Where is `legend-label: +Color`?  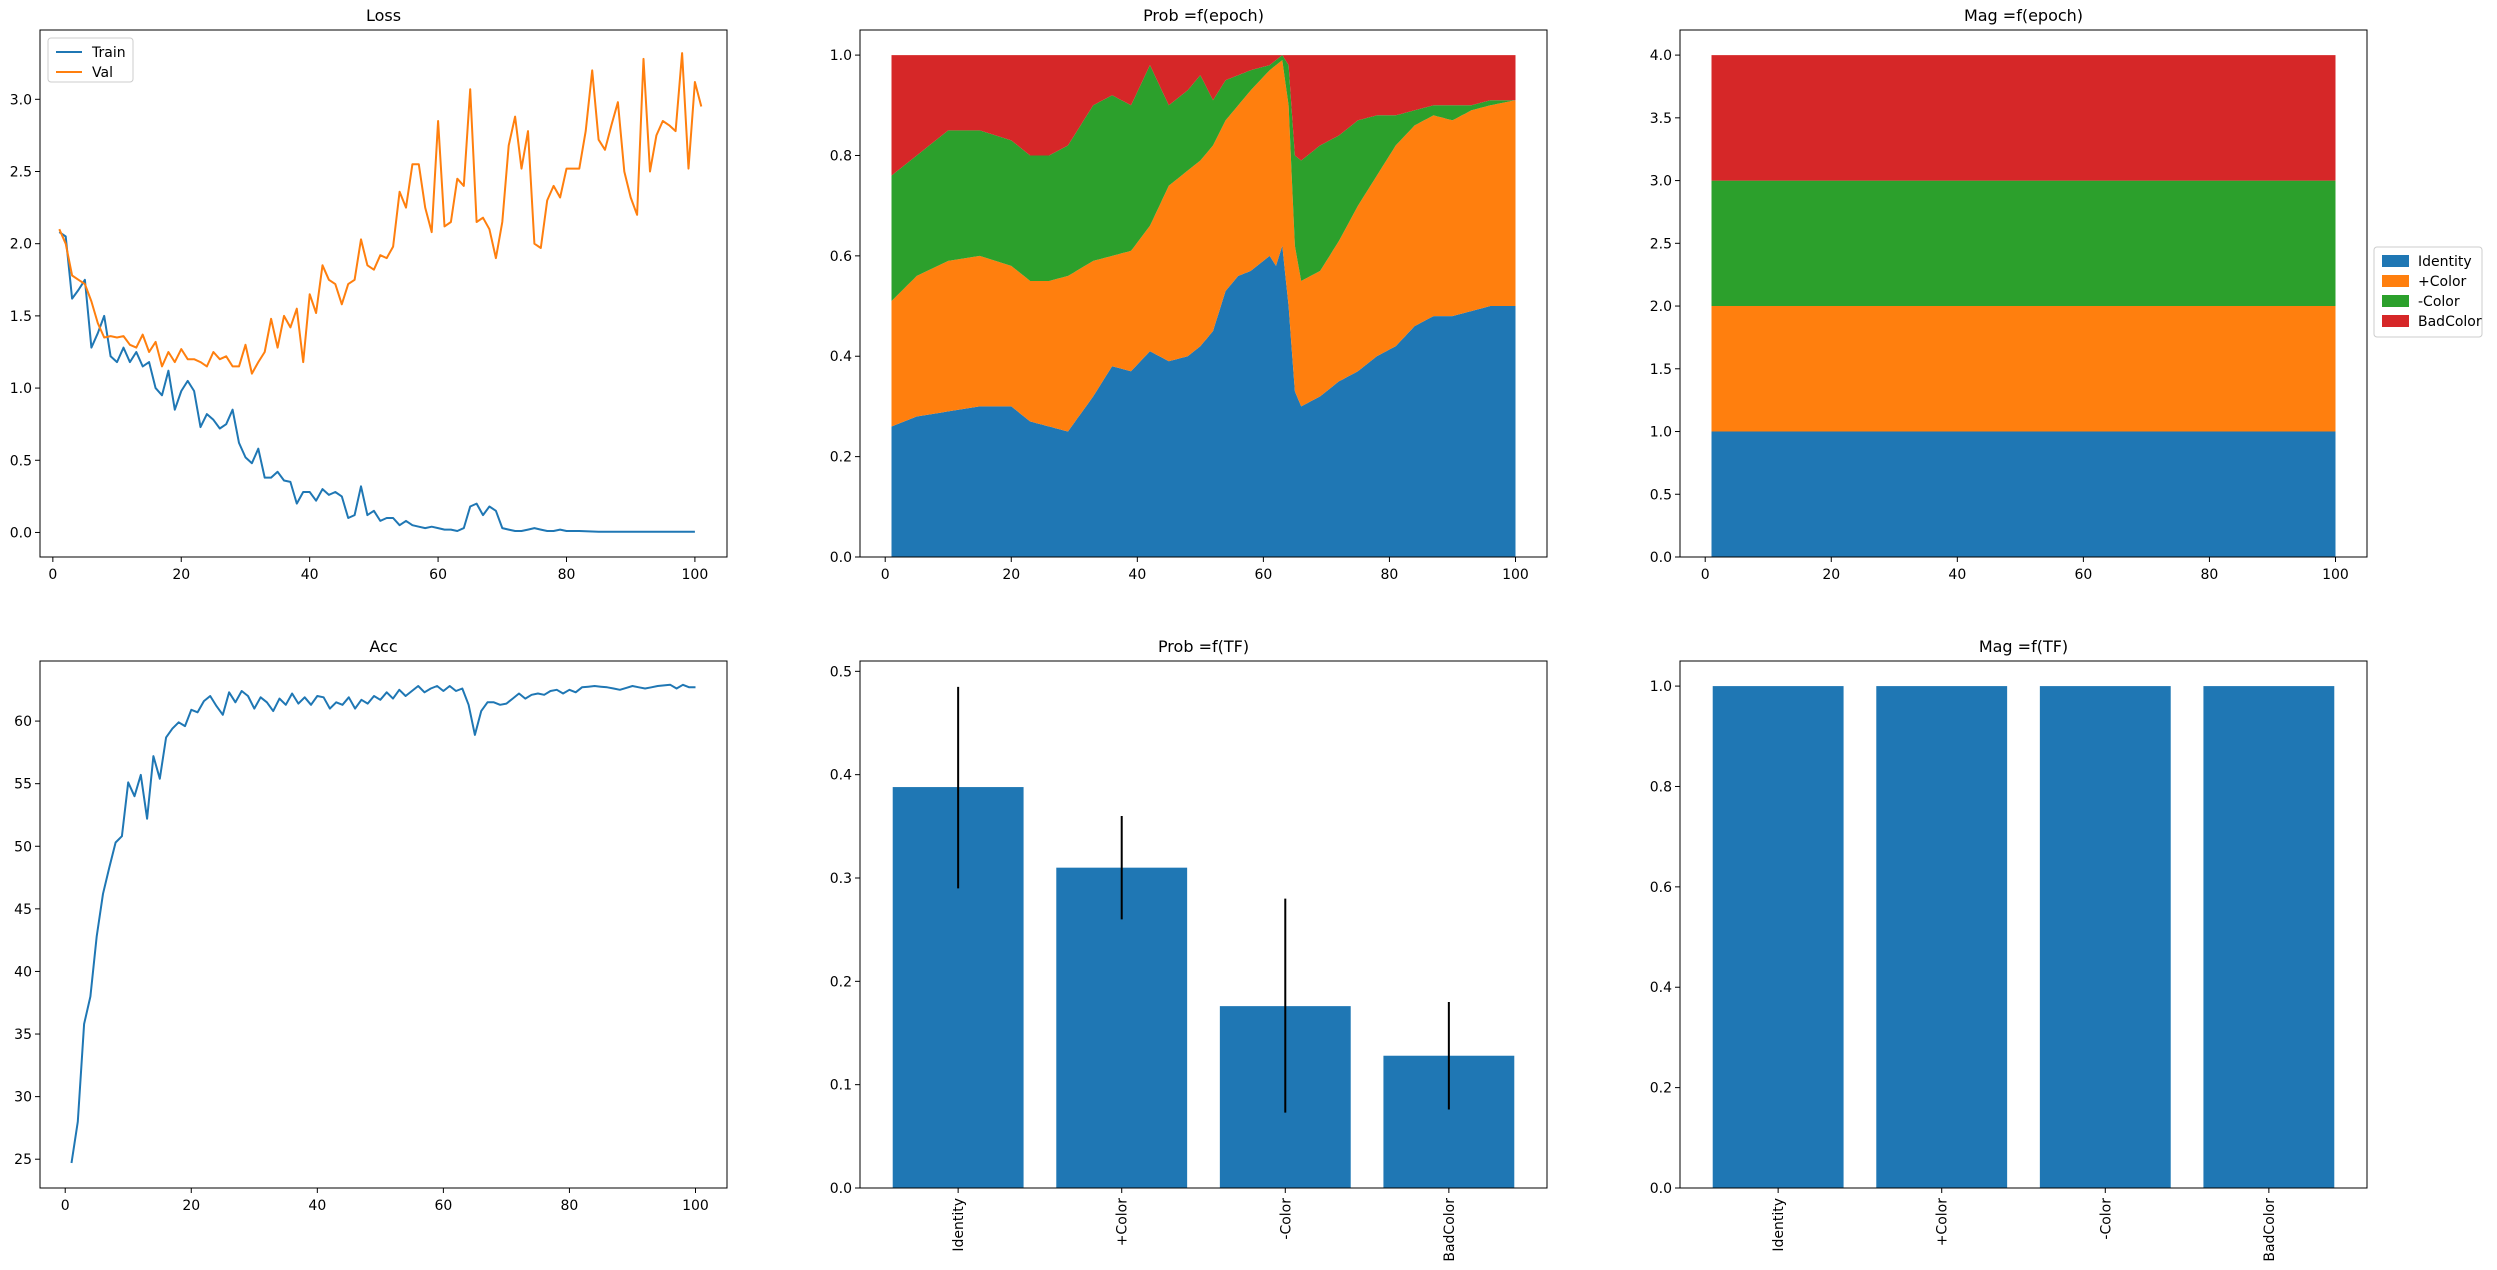 legend-label: +Color is located at coordinates (2442, 282).